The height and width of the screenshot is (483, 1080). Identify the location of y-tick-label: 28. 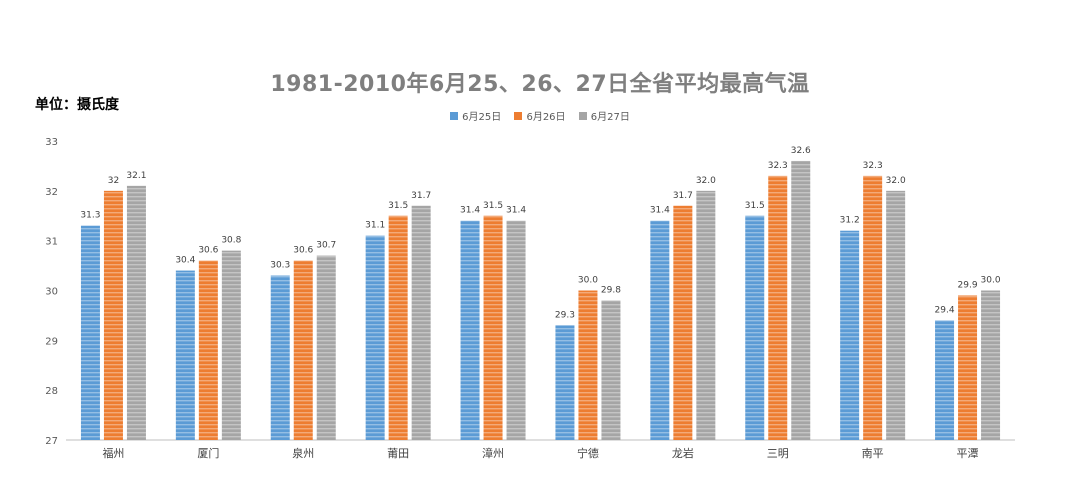
(51, 391).